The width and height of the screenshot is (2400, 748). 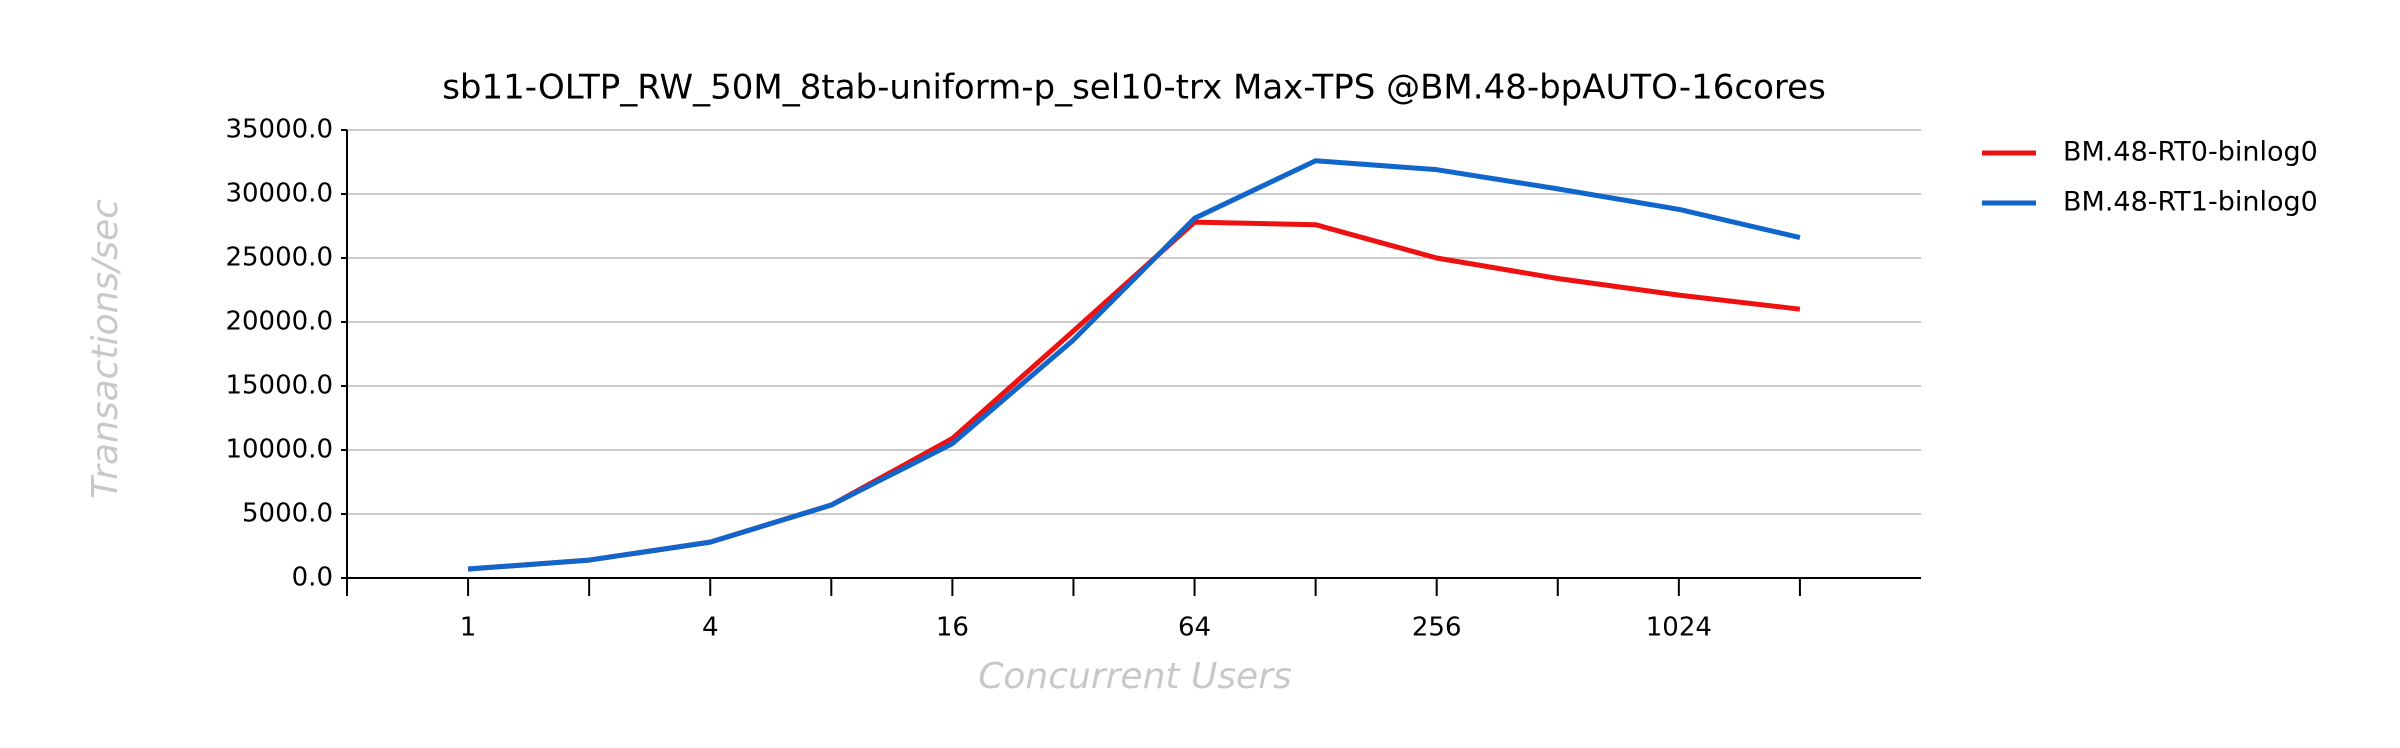 What do you see at coordinates (279, 258) in the screenshot?
I see `y-tick-label: 25000.0` at bounding box center [279, 258].